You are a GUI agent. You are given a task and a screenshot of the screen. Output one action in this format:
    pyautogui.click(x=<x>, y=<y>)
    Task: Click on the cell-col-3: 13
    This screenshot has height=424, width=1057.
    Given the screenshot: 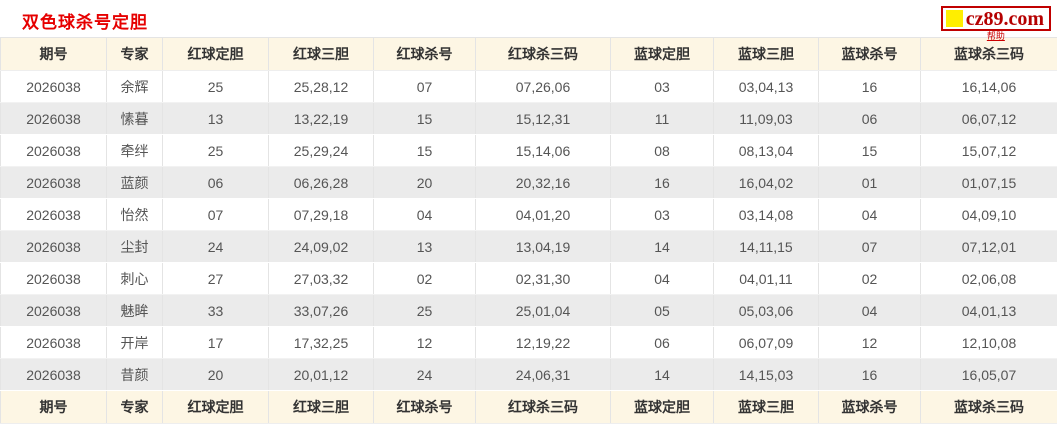 What is the action you would take?
    pyautogui.click(x=215, y=118)
    